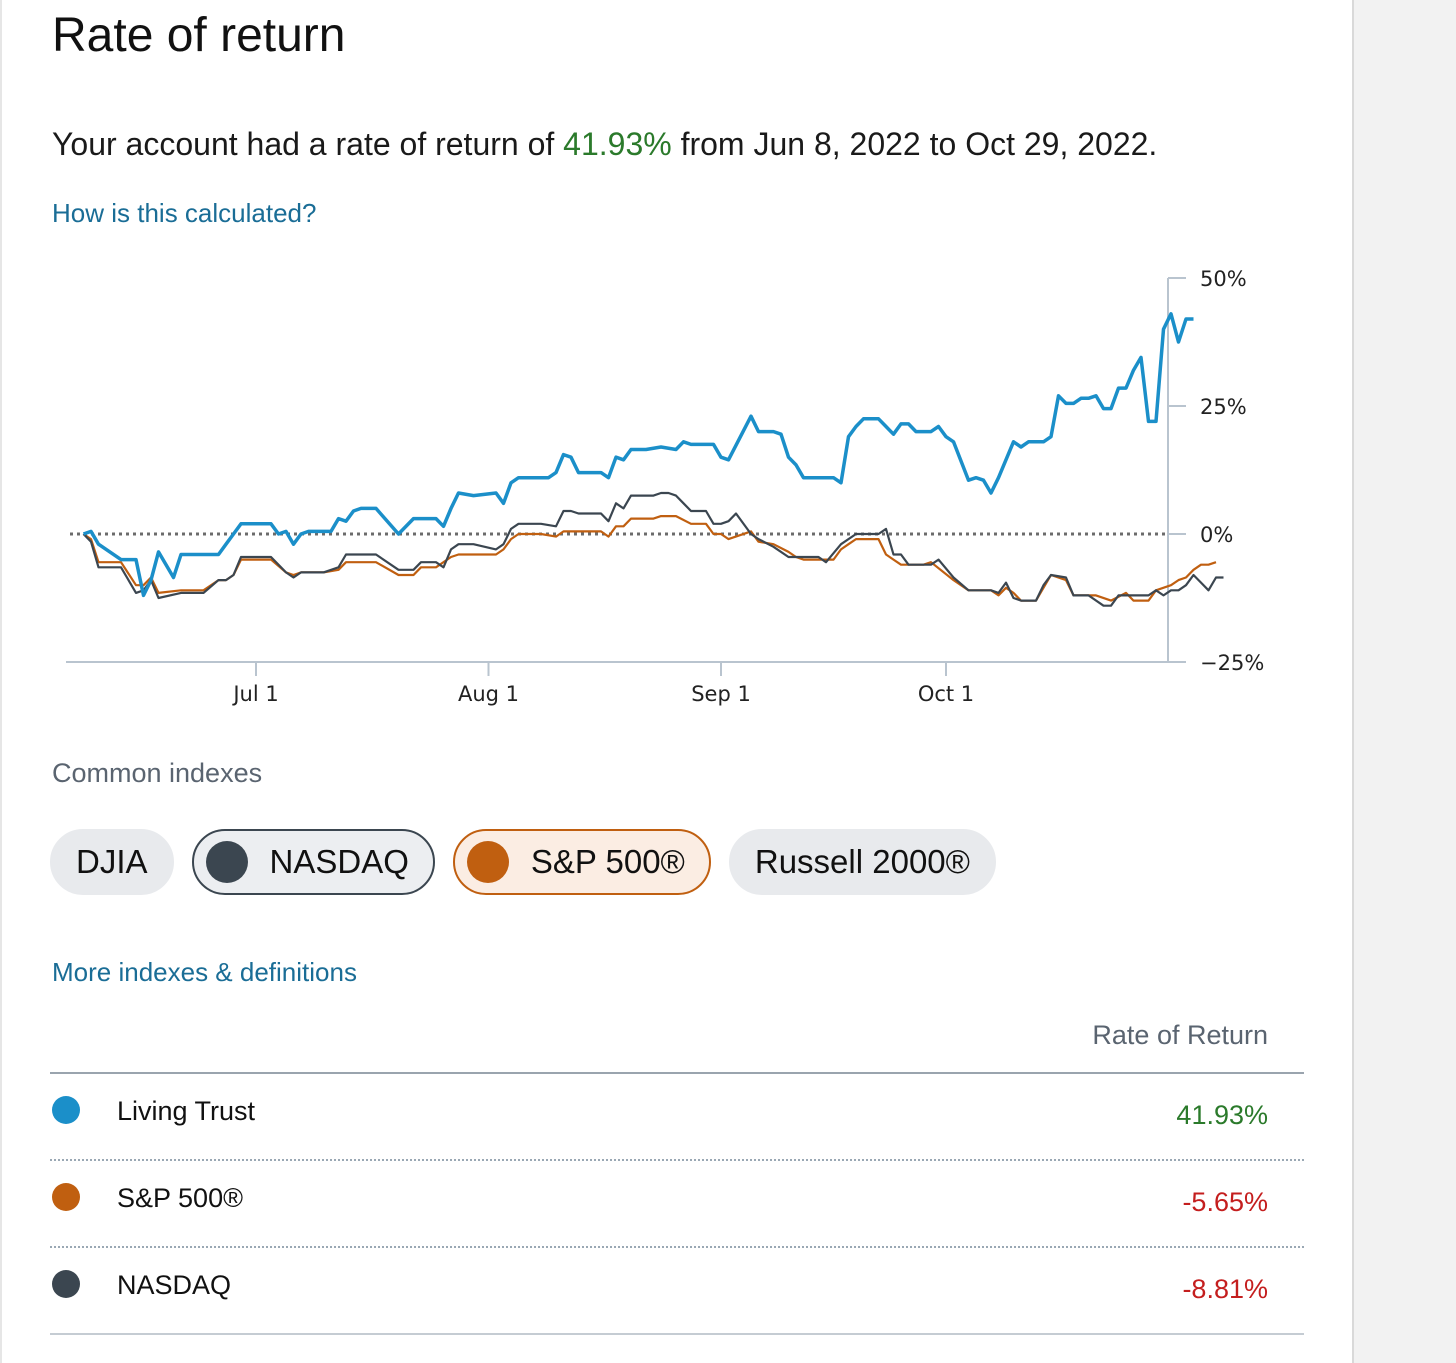 The image size is (1456, 1363). I want to click on more-indexes-link: More indexes & definitions, so click(204, 972).